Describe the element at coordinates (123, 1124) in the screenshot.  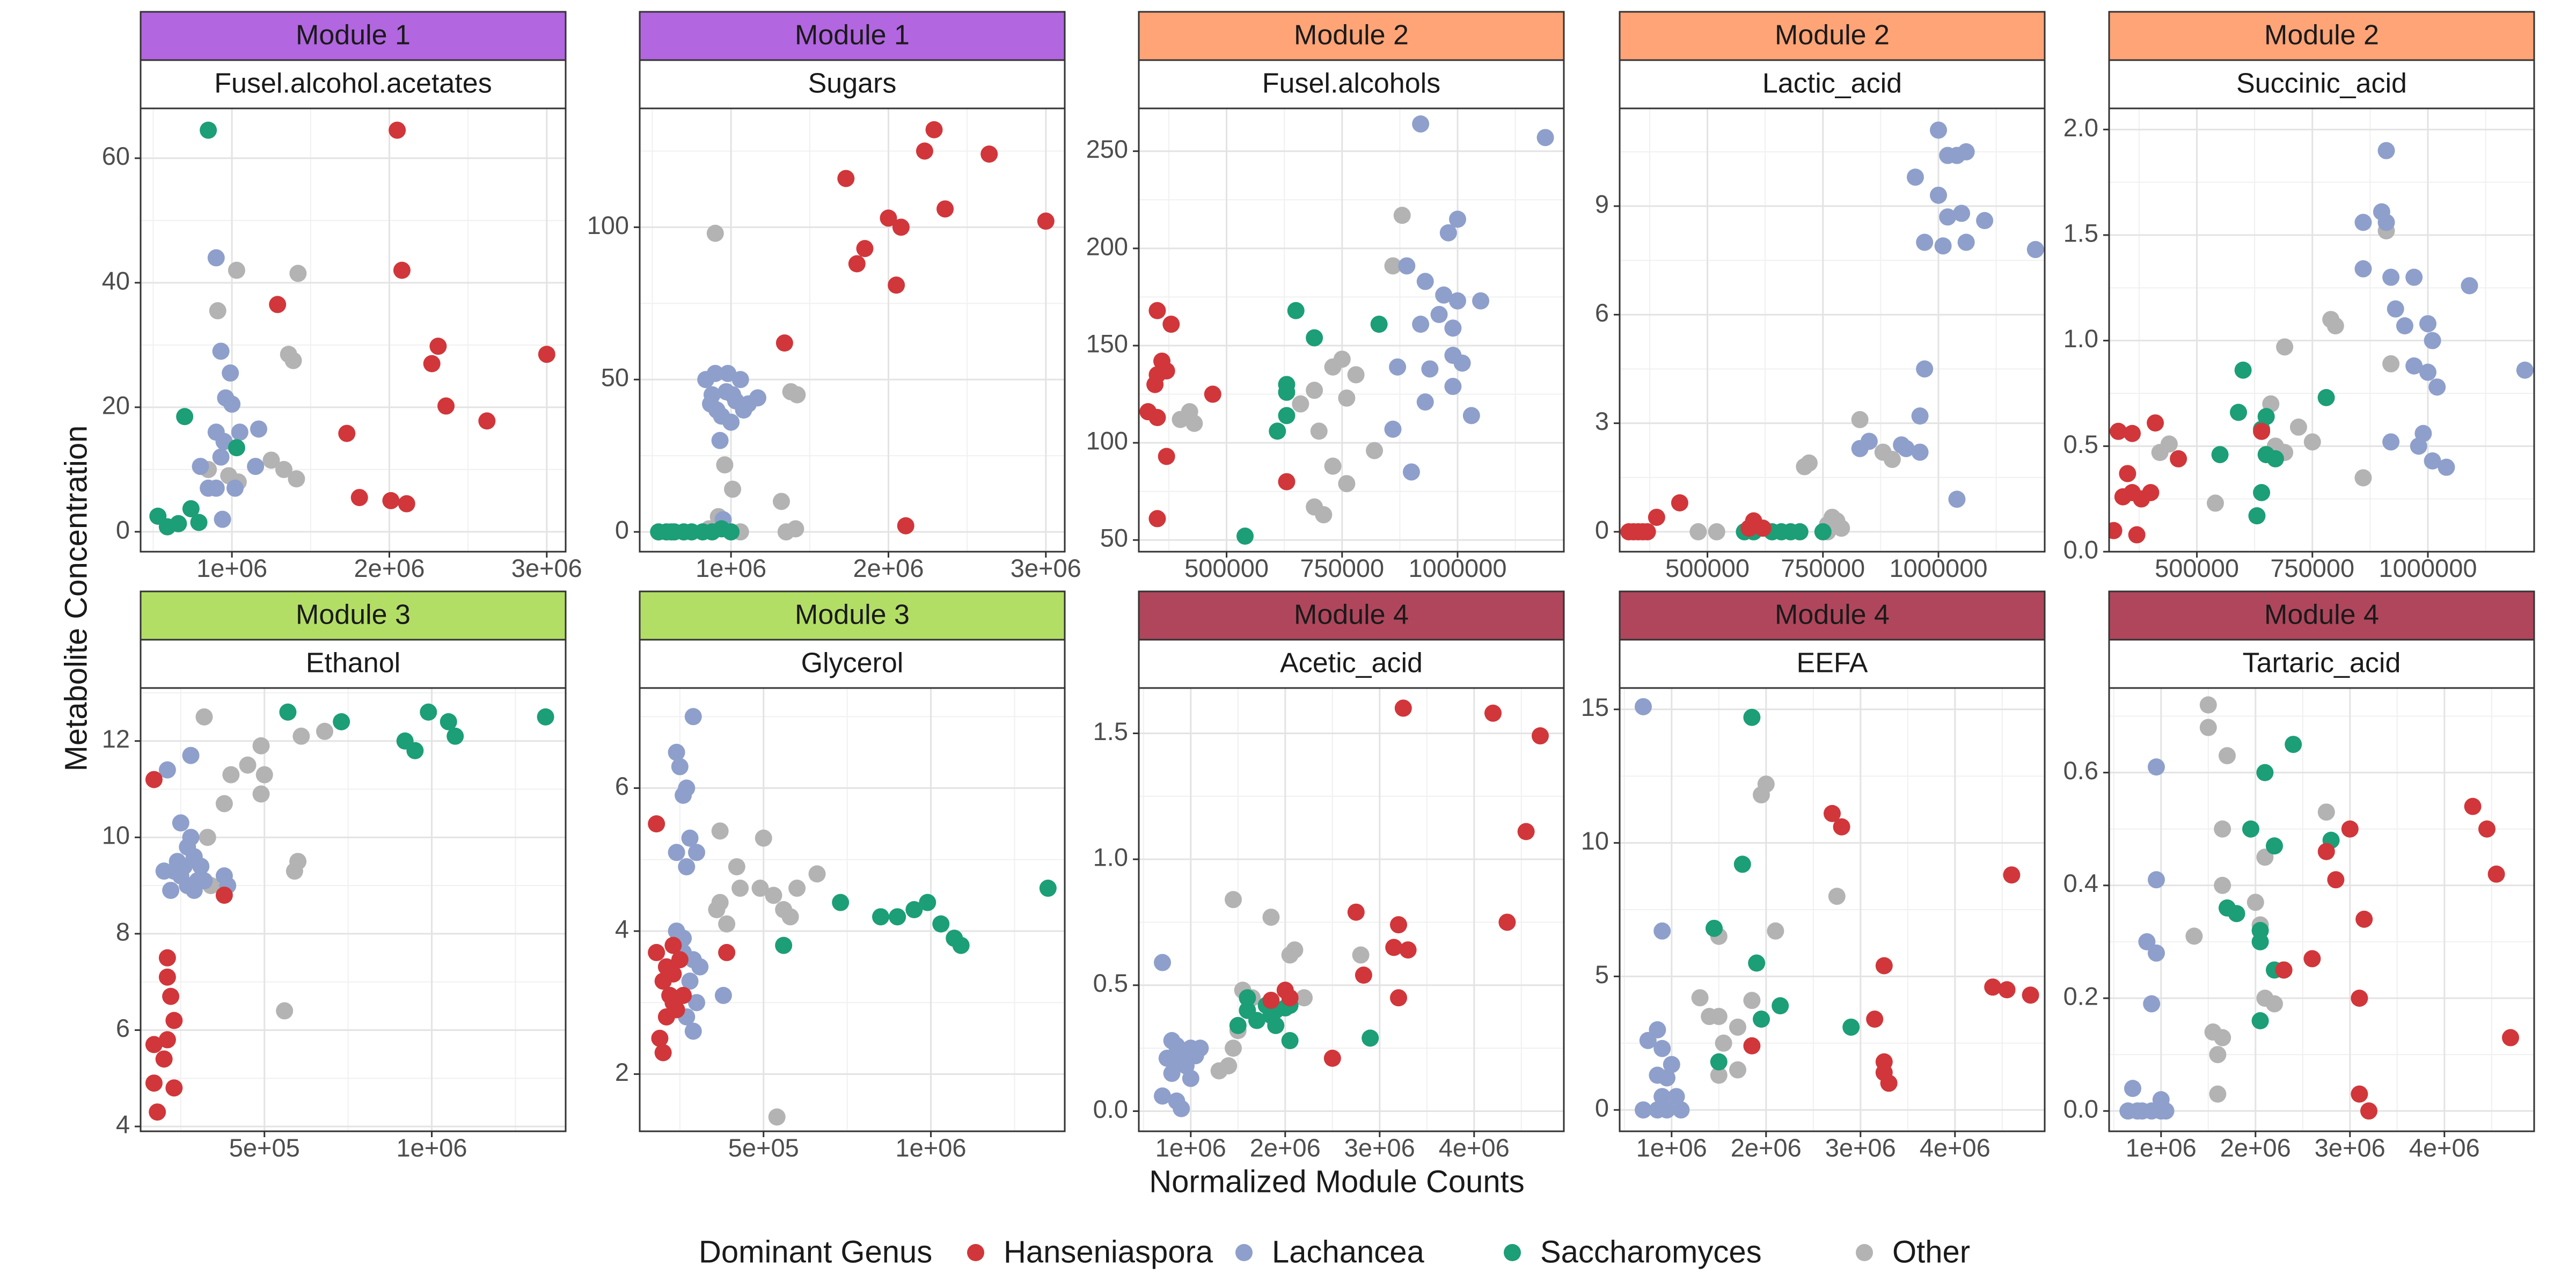
I see `y-tick-label: 4` at that location.